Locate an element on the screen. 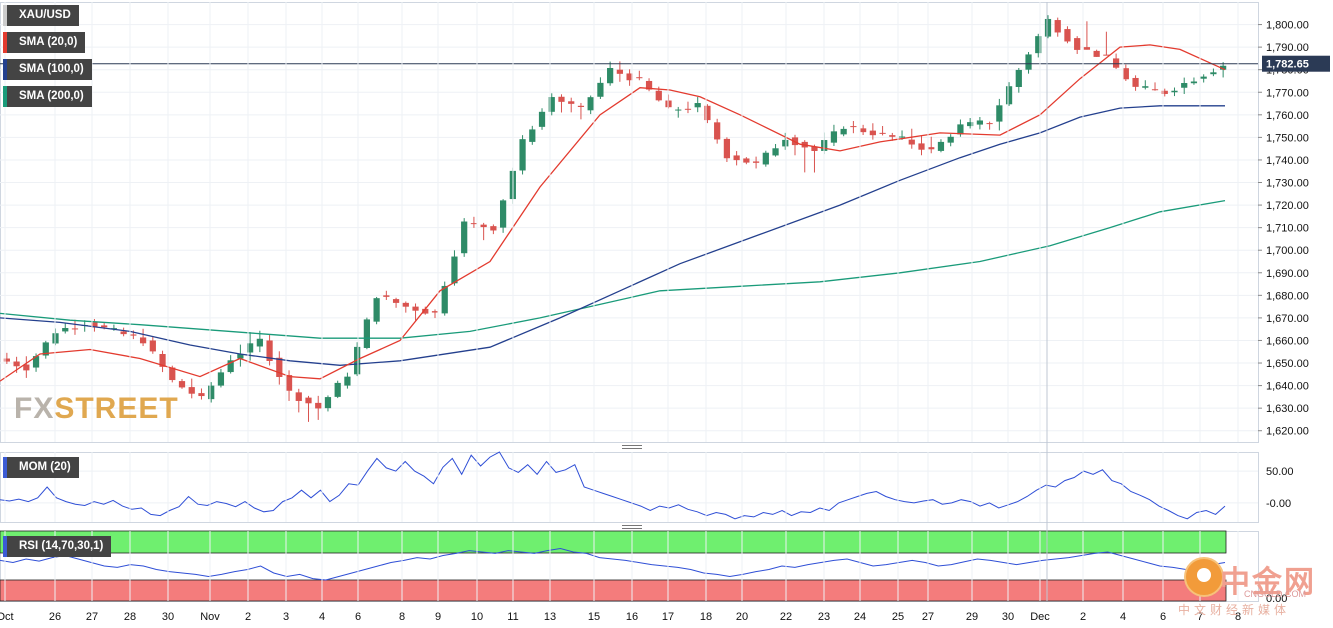 The image size is (1333, 628). legend-sma20: SMA (20,0) is located at coordinates (44, 42).